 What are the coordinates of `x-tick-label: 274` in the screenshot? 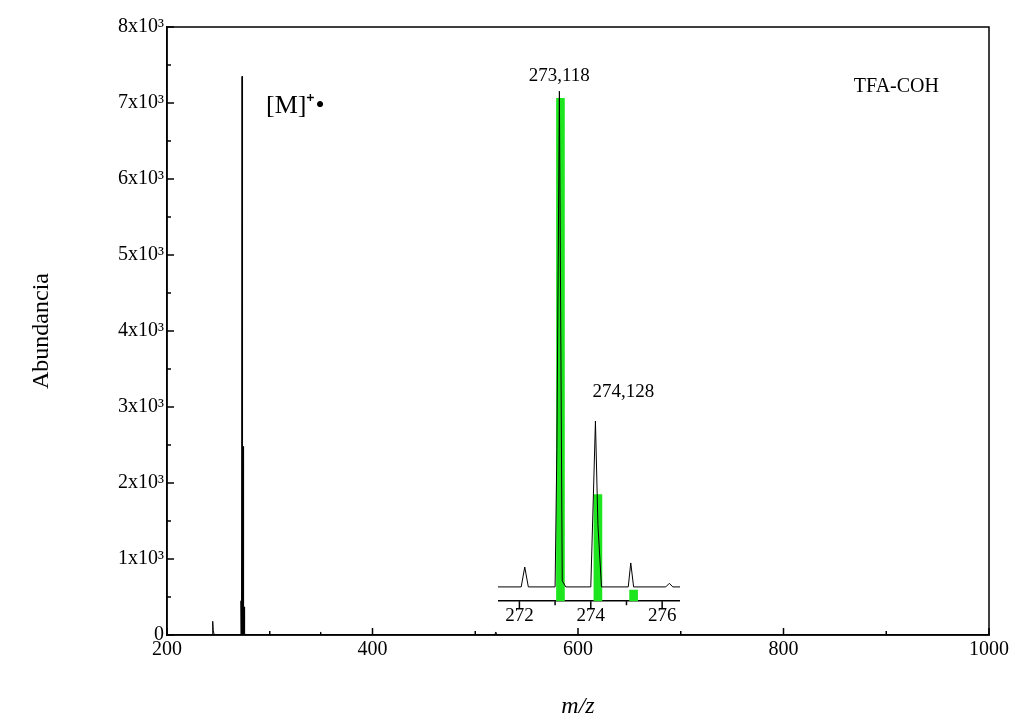 It's located at (591, 614).